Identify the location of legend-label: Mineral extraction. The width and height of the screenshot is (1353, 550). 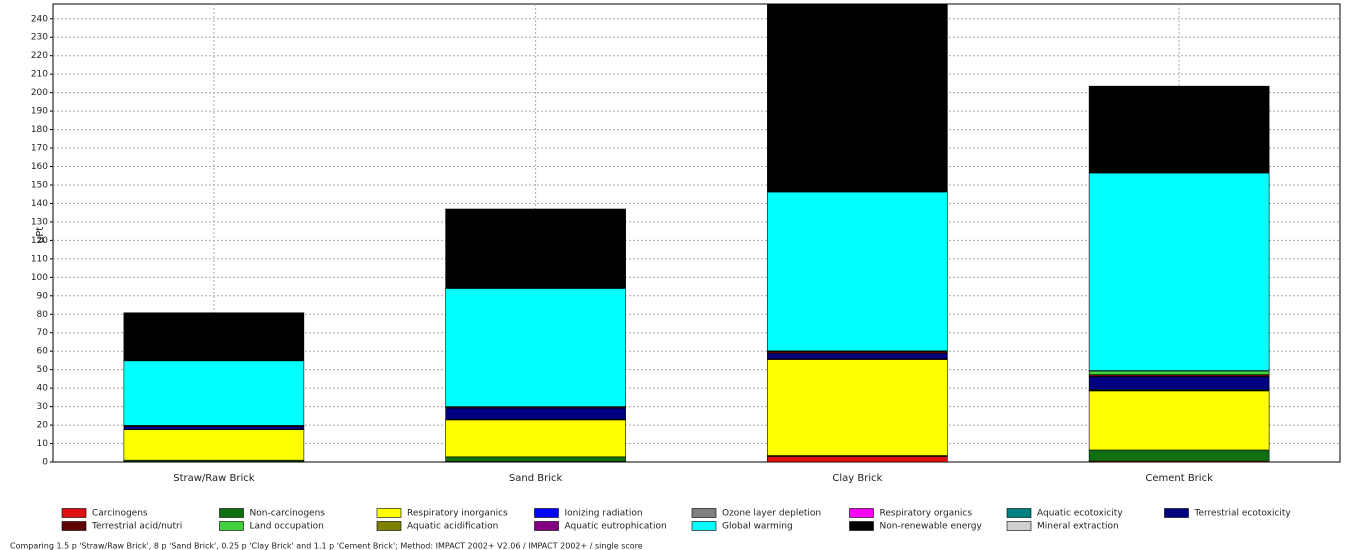
(1078, 527).